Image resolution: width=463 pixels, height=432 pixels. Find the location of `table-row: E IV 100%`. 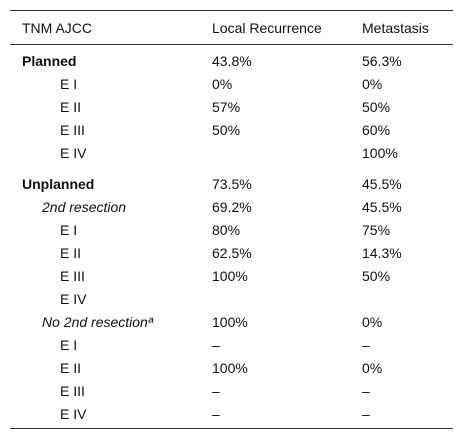

table-row: E IV 100% is located at coordinates (231, 152).